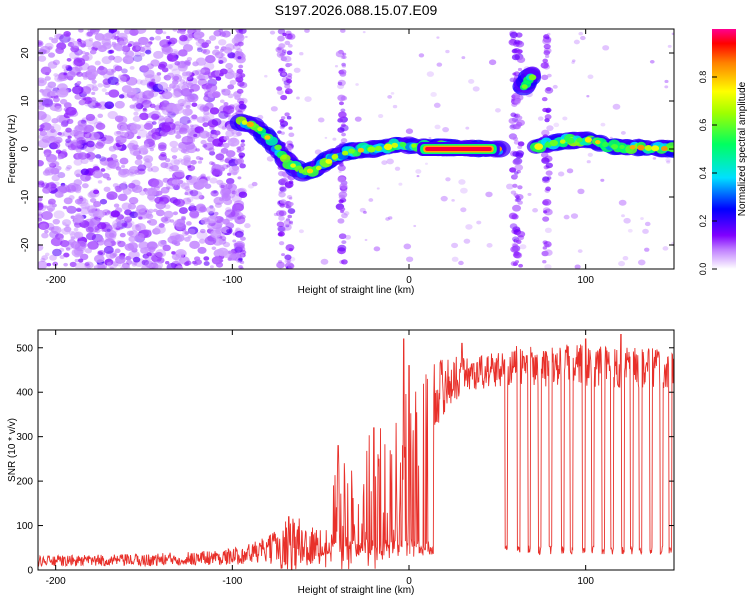  Describe the element at coordinates (24, 437) in the screenshot. I see `y-tick-label: 300` at that location.